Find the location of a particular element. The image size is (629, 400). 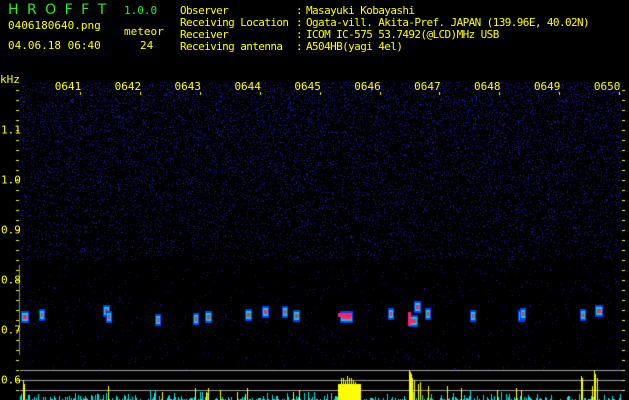

time-tick-label: 0648 is located at coordinates (487, 86).